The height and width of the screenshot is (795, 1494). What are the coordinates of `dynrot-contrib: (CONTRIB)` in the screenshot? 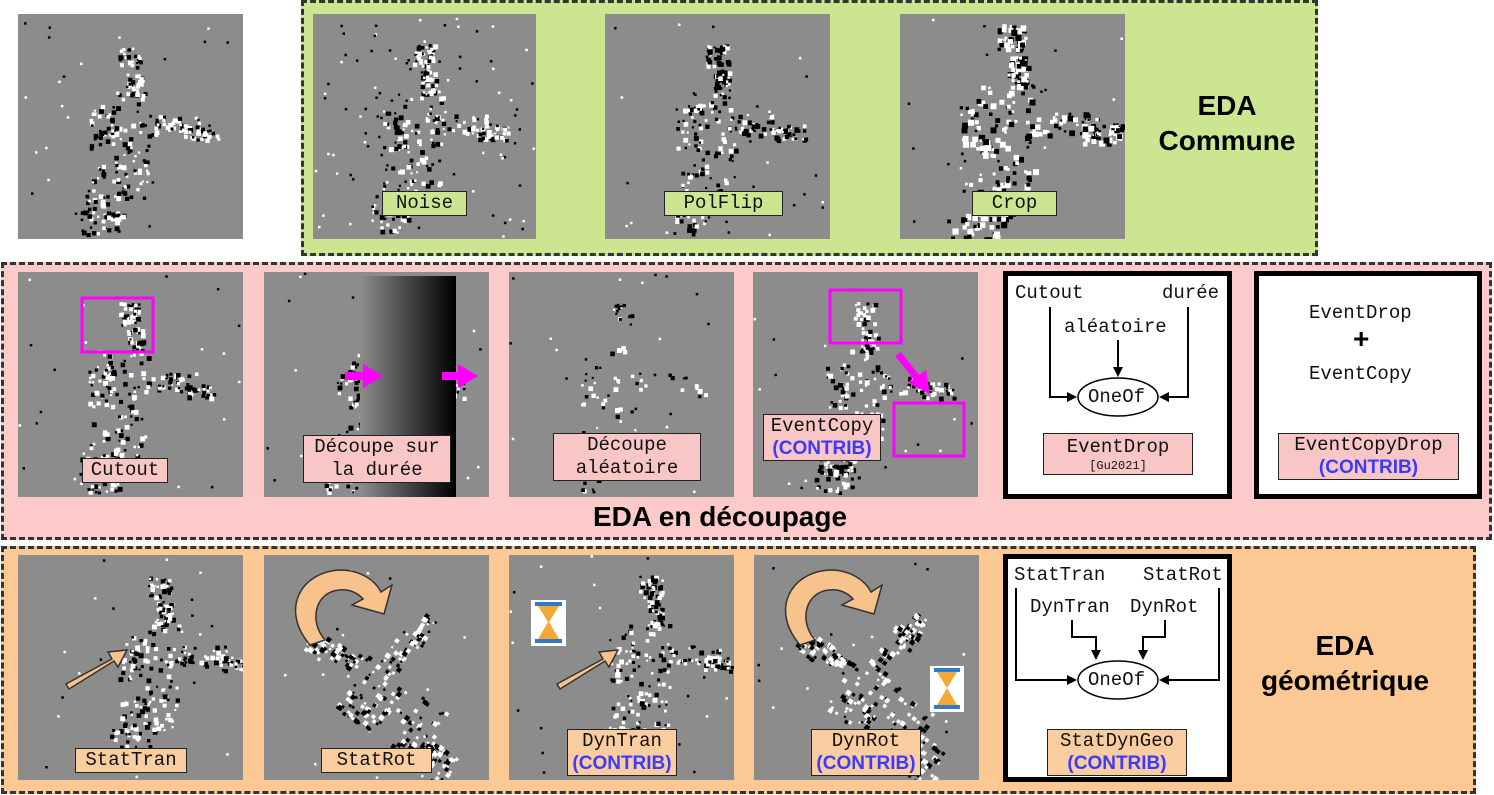 It's located at (866, 763).